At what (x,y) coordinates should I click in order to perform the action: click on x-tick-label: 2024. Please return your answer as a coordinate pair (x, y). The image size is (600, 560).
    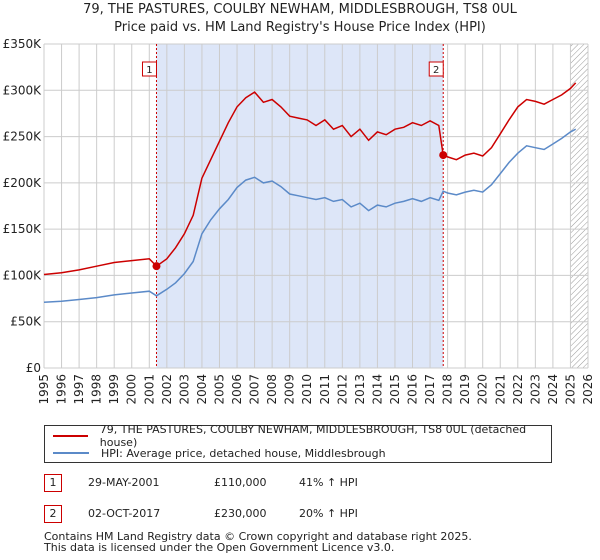
    Looking at the image, I should click on (553, 389).